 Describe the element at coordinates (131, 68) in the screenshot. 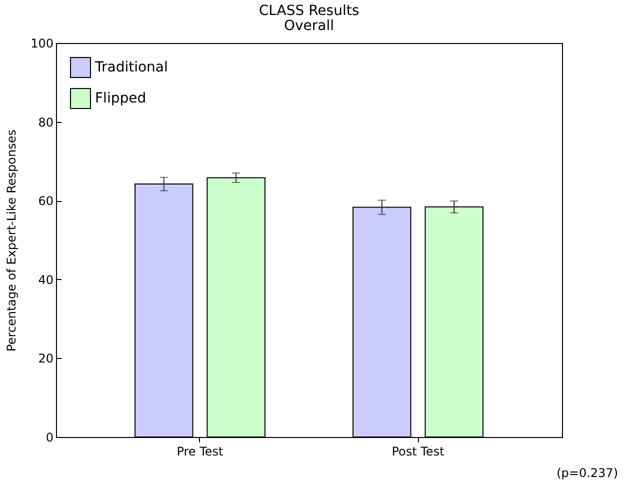

I see `legend-label: Traditional` at that location.